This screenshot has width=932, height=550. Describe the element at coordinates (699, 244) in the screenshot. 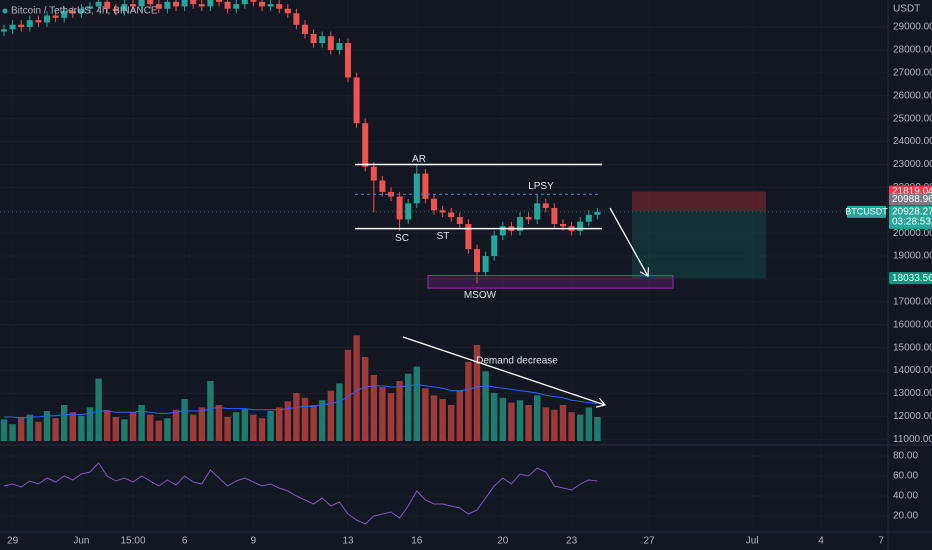

I see `target-zone` at that location.